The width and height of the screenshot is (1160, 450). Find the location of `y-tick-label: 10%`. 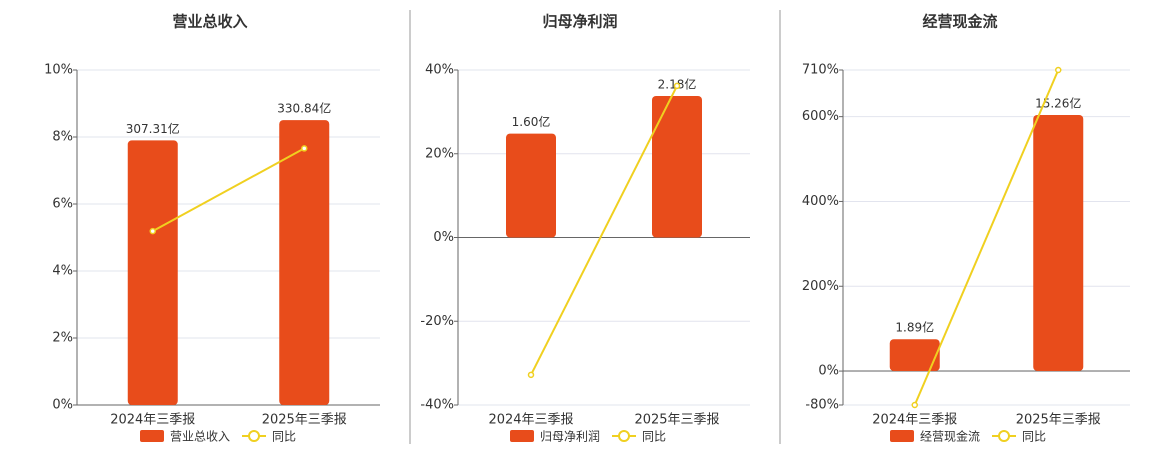

y-tick-label: 10% is located at coordinates (58, 70).